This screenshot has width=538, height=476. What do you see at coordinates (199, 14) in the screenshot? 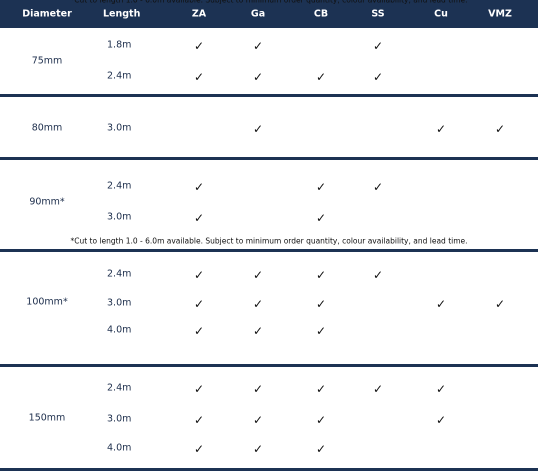
I see `column-header: ZA` at bounding box center [199, 14].